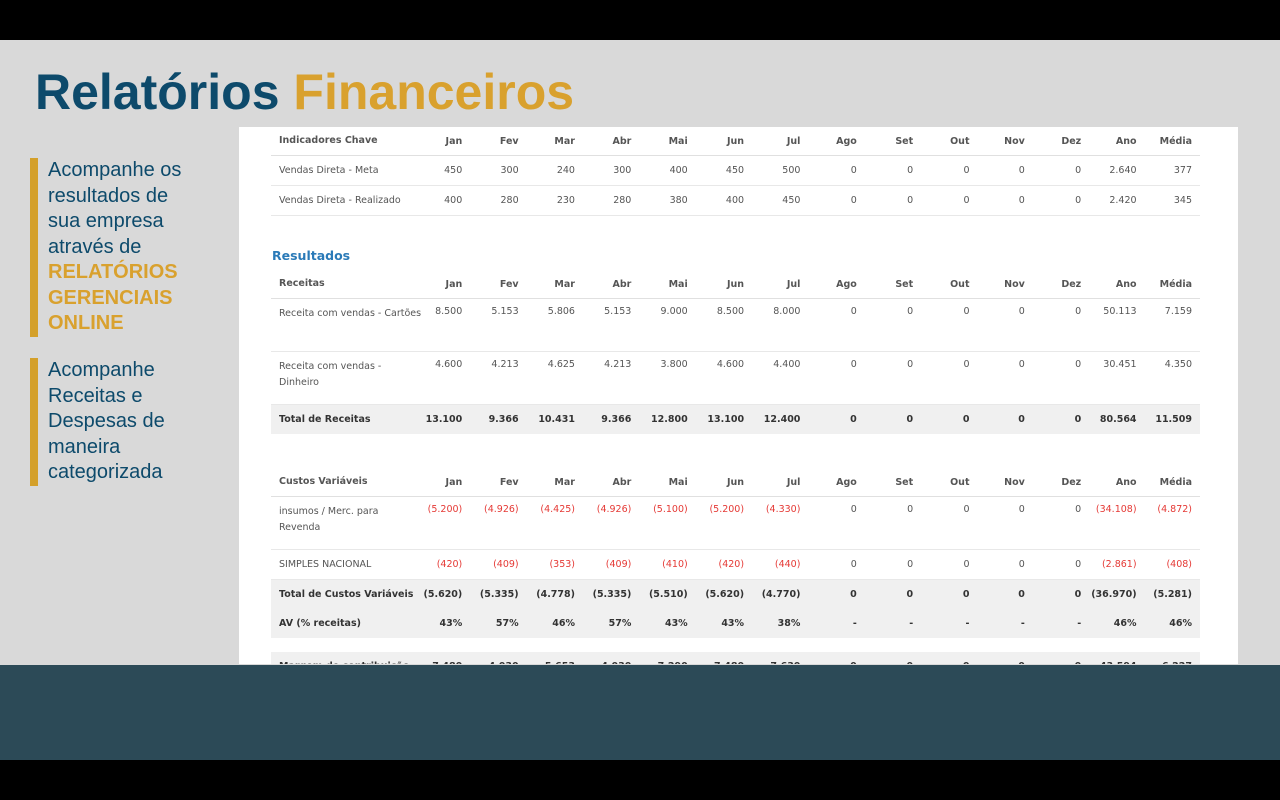 The height and width of the screenshot is (800, 1280). Describe the element at coordinates (554, 325) in the screenshot. I see `table-cell: 5.806` at that location.